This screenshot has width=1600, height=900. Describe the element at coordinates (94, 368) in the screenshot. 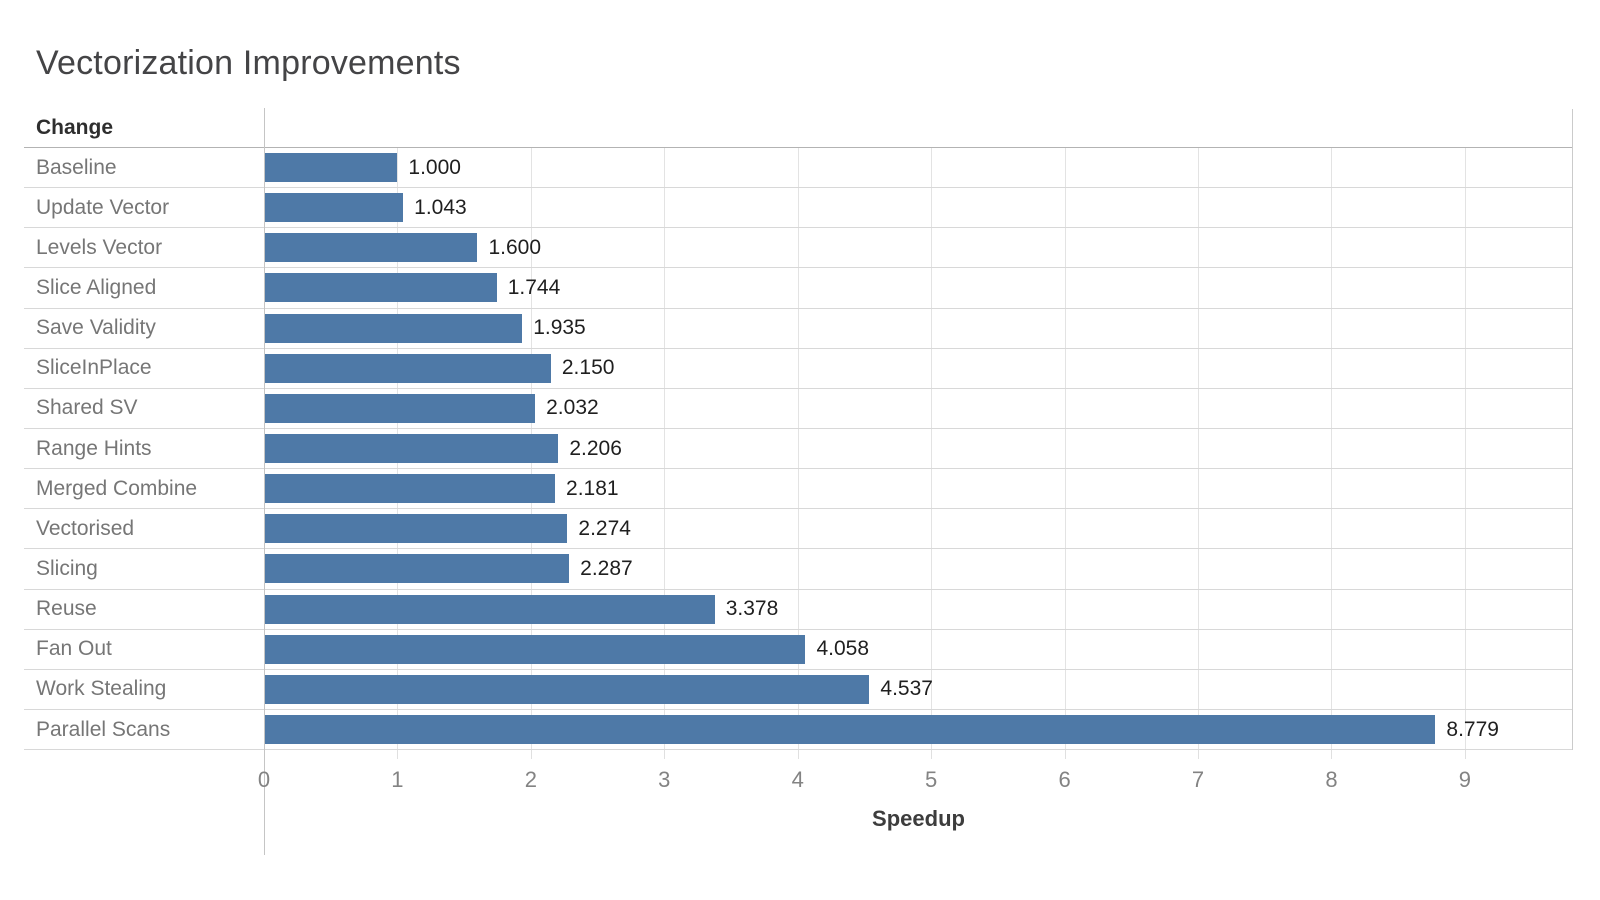

I see `category-label: SliceInPlace` at that location.